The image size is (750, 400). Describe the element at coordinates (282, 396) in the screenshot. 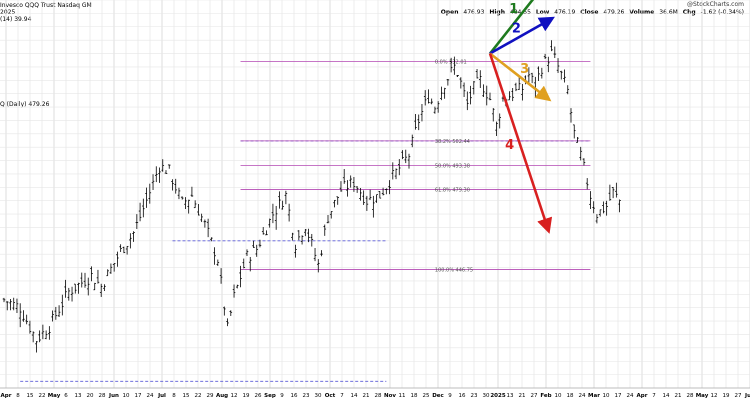

I see `x-tick-label: 9` at that location.